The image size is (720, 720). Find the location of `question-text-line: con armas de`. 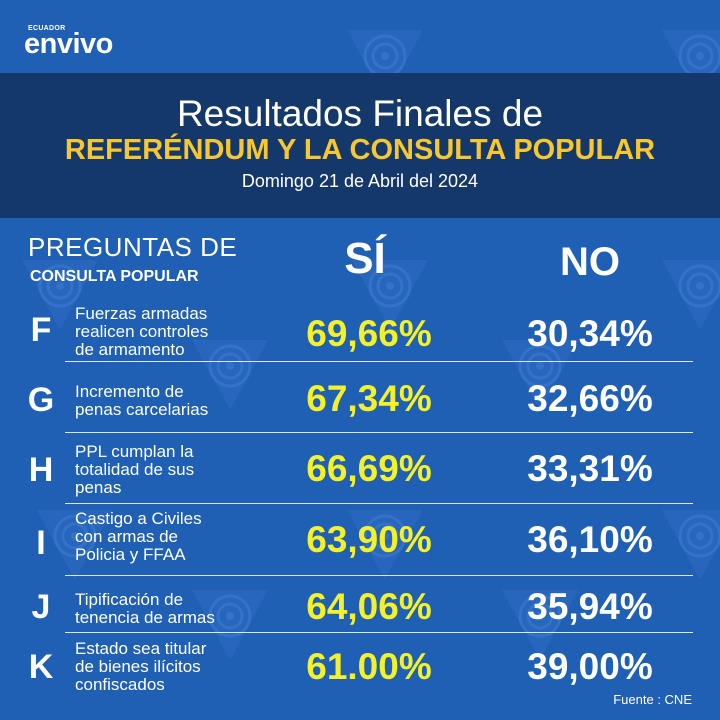

question-text-line: con armas de is located at coordinates (126, 536).